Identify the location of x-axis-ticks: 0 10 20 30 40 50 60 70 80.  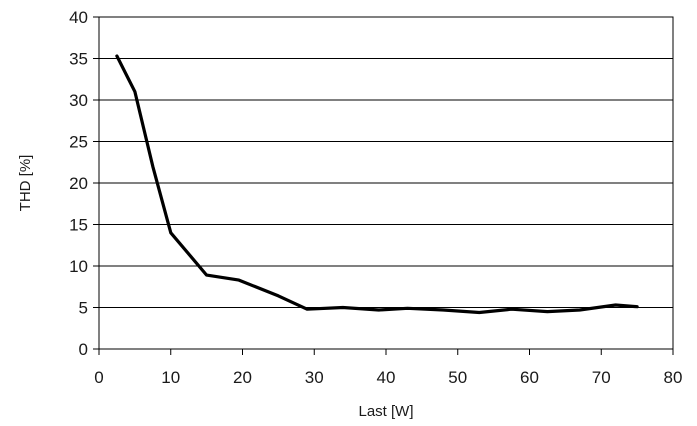
(388, 368).